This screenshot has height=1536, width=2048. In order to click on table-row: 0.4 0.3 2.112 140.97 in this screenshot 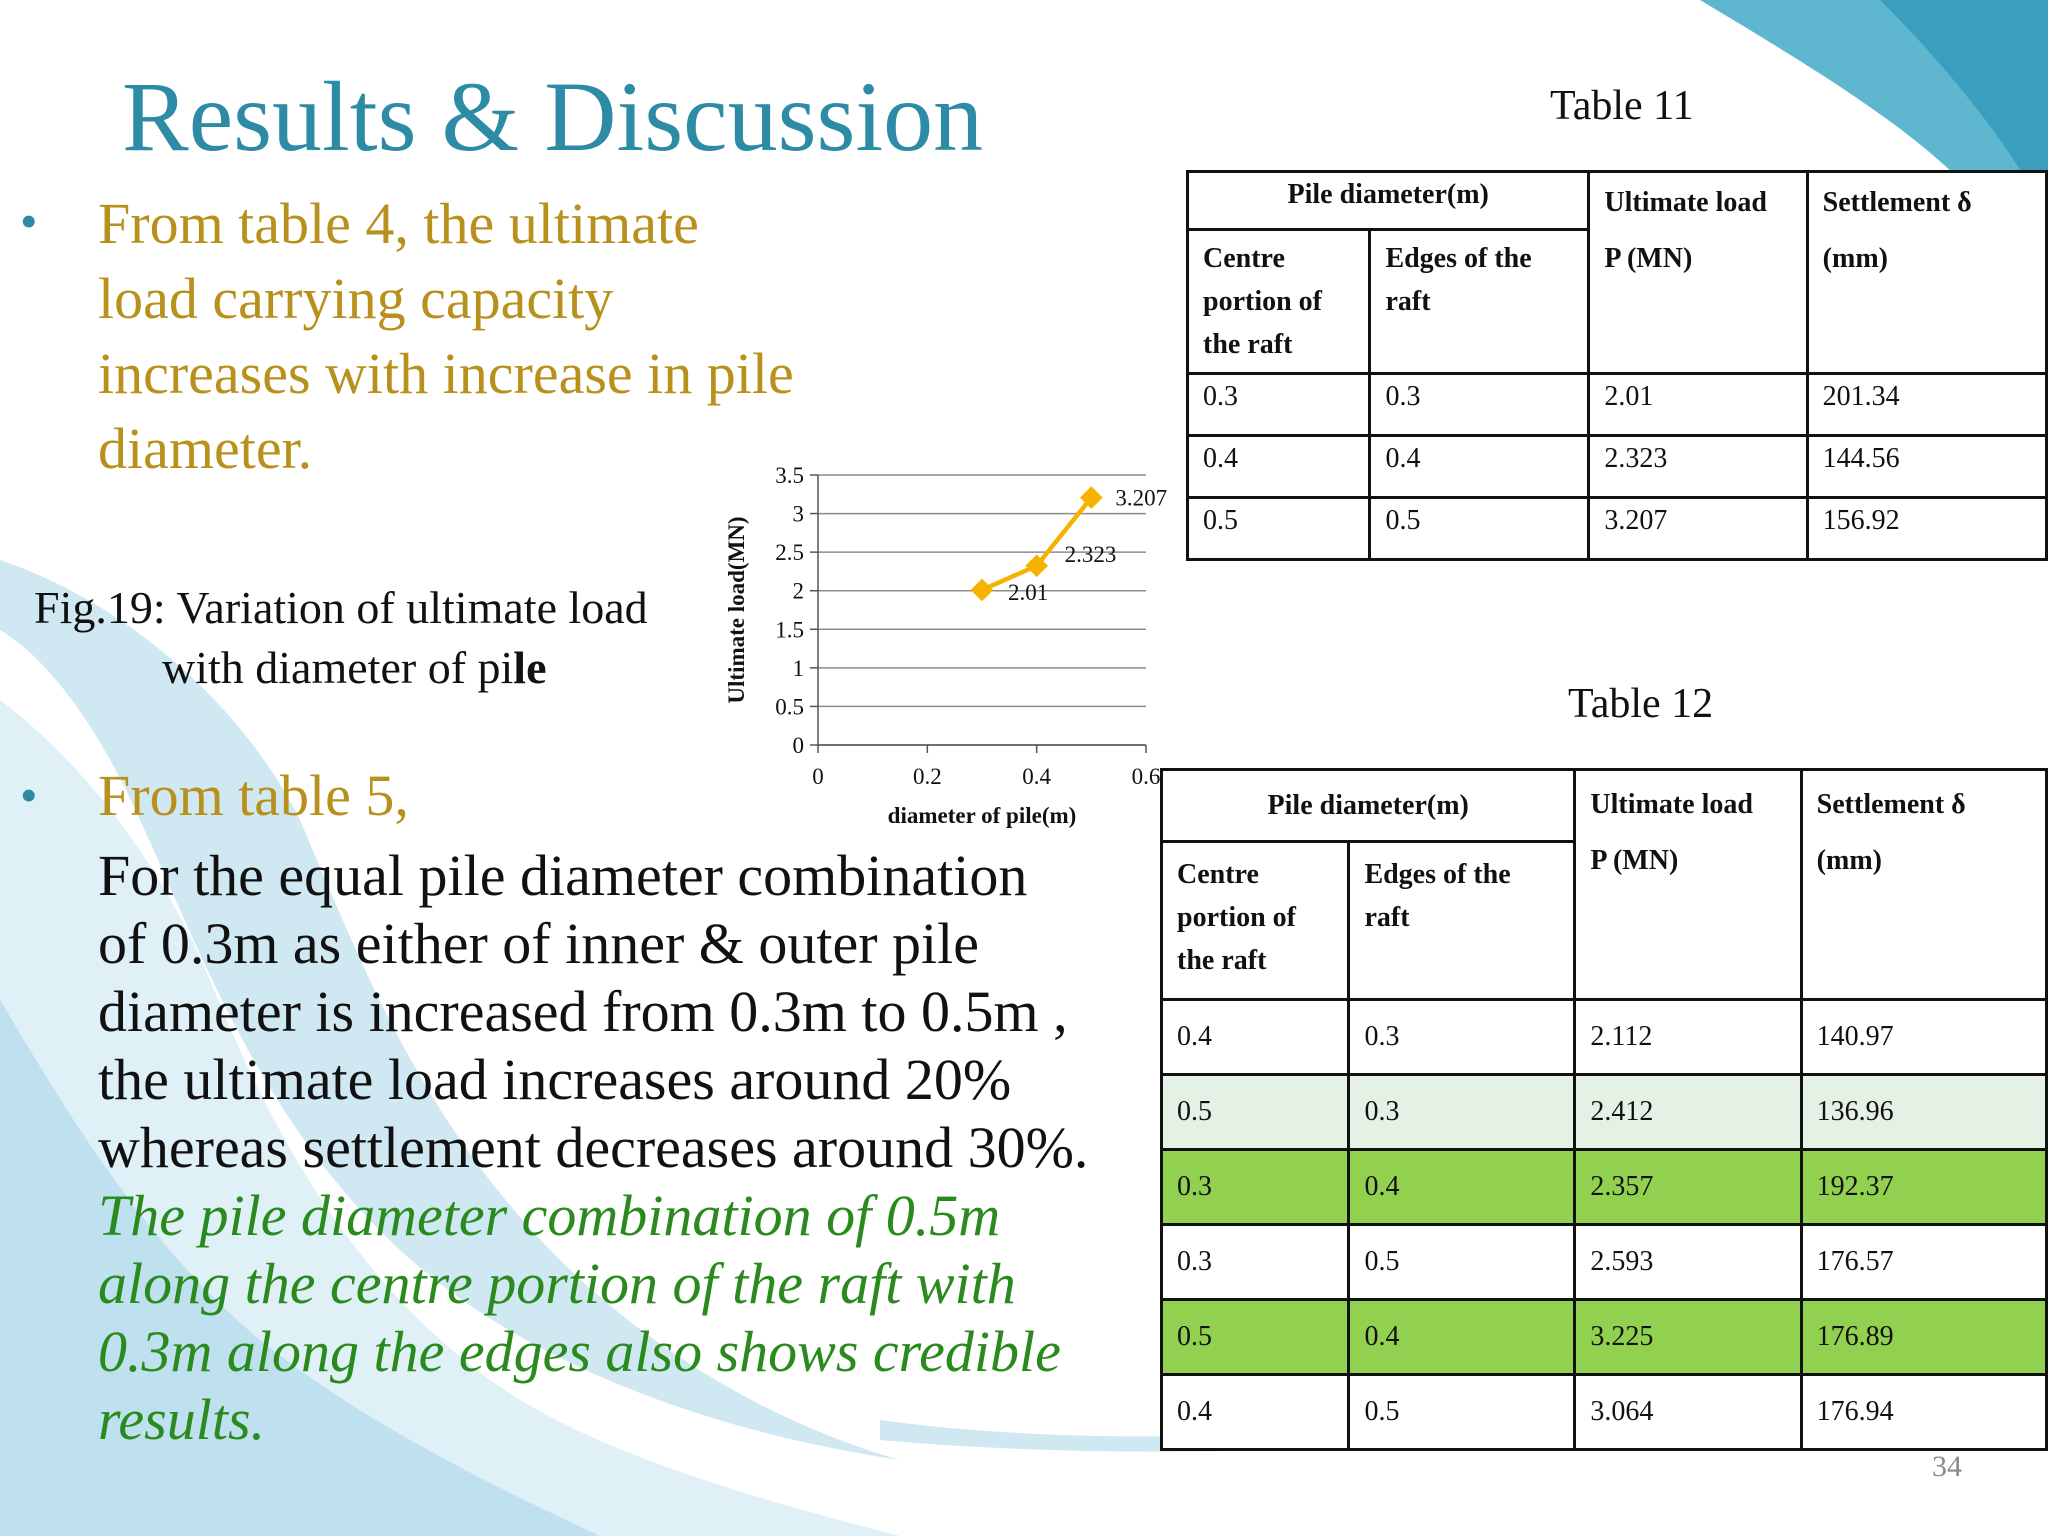, I will do `click(1603, 1037)`.